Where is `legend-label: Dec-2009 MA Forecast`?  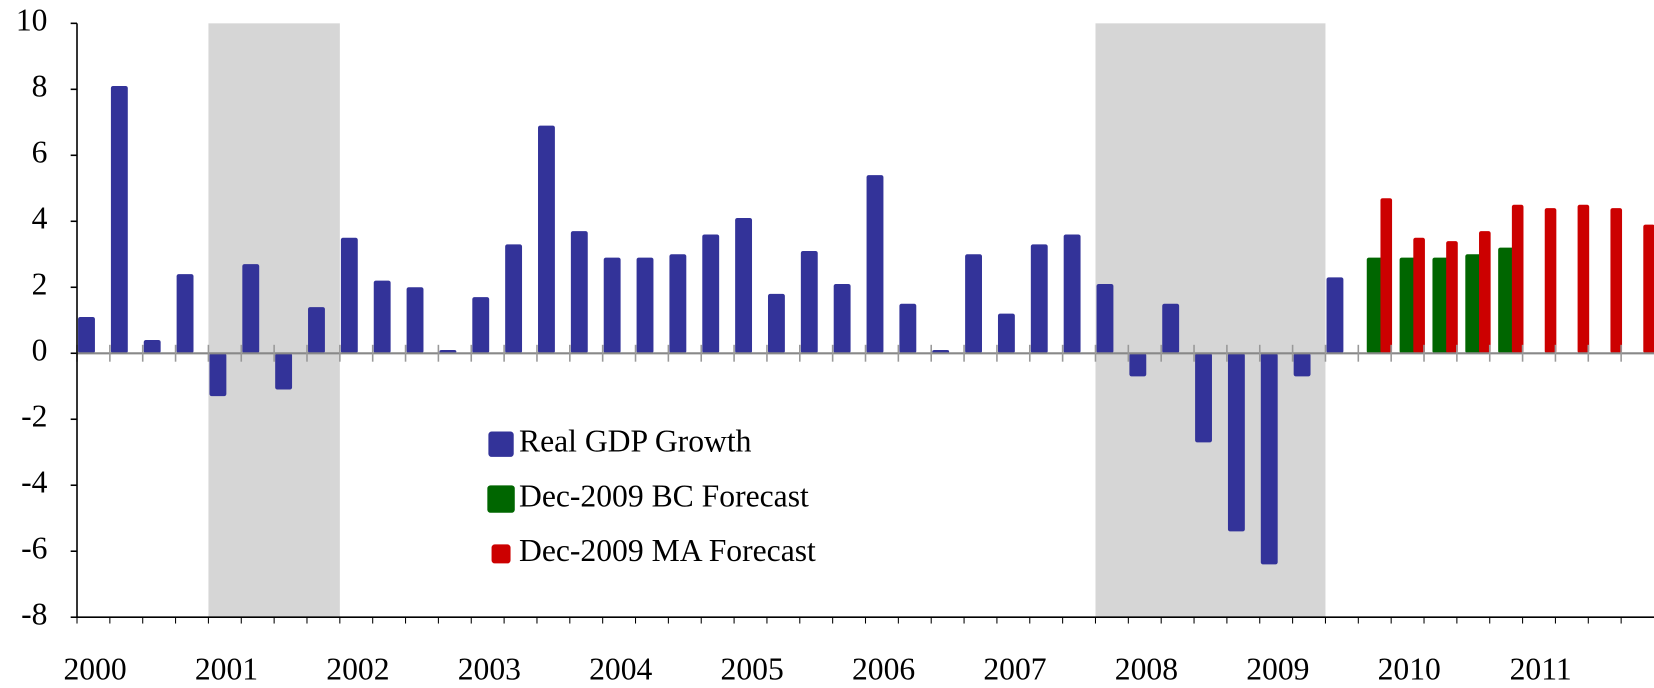
legend-label: Dec-2009 MA Forecast is located at coordinates (667, 550).